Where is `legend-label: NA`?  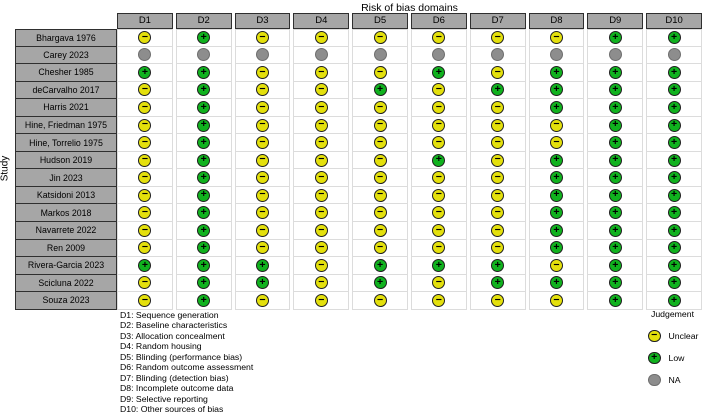
legend-label: NA is located at coordinates (674, 380).